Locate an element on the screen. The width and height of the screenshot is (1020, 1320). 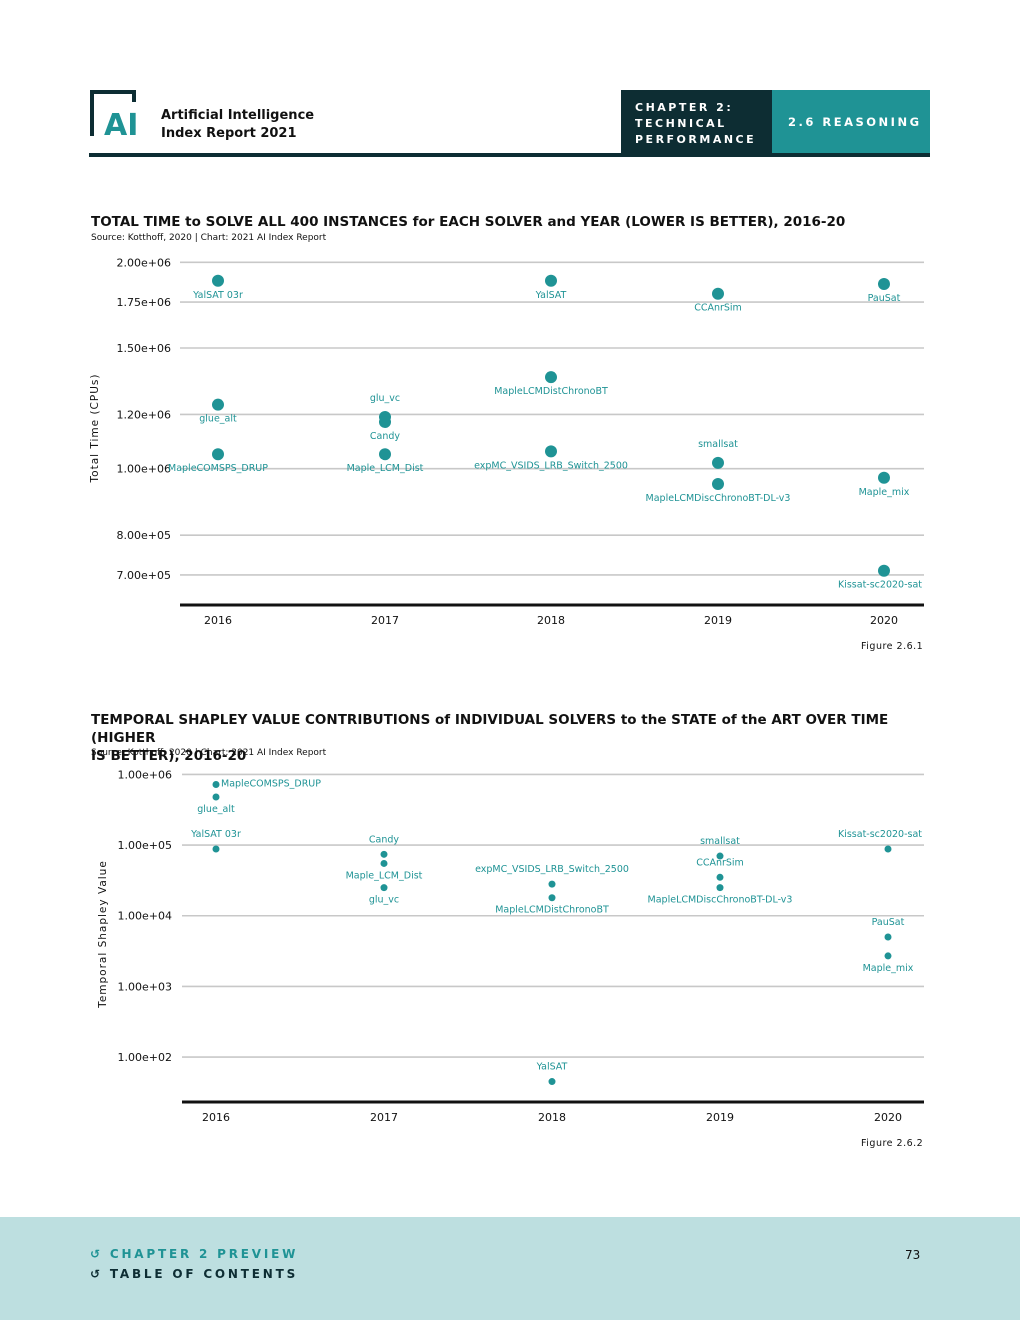
chart2-y-tick-label: 1.00e+06 is located at coordinates (145, 774).